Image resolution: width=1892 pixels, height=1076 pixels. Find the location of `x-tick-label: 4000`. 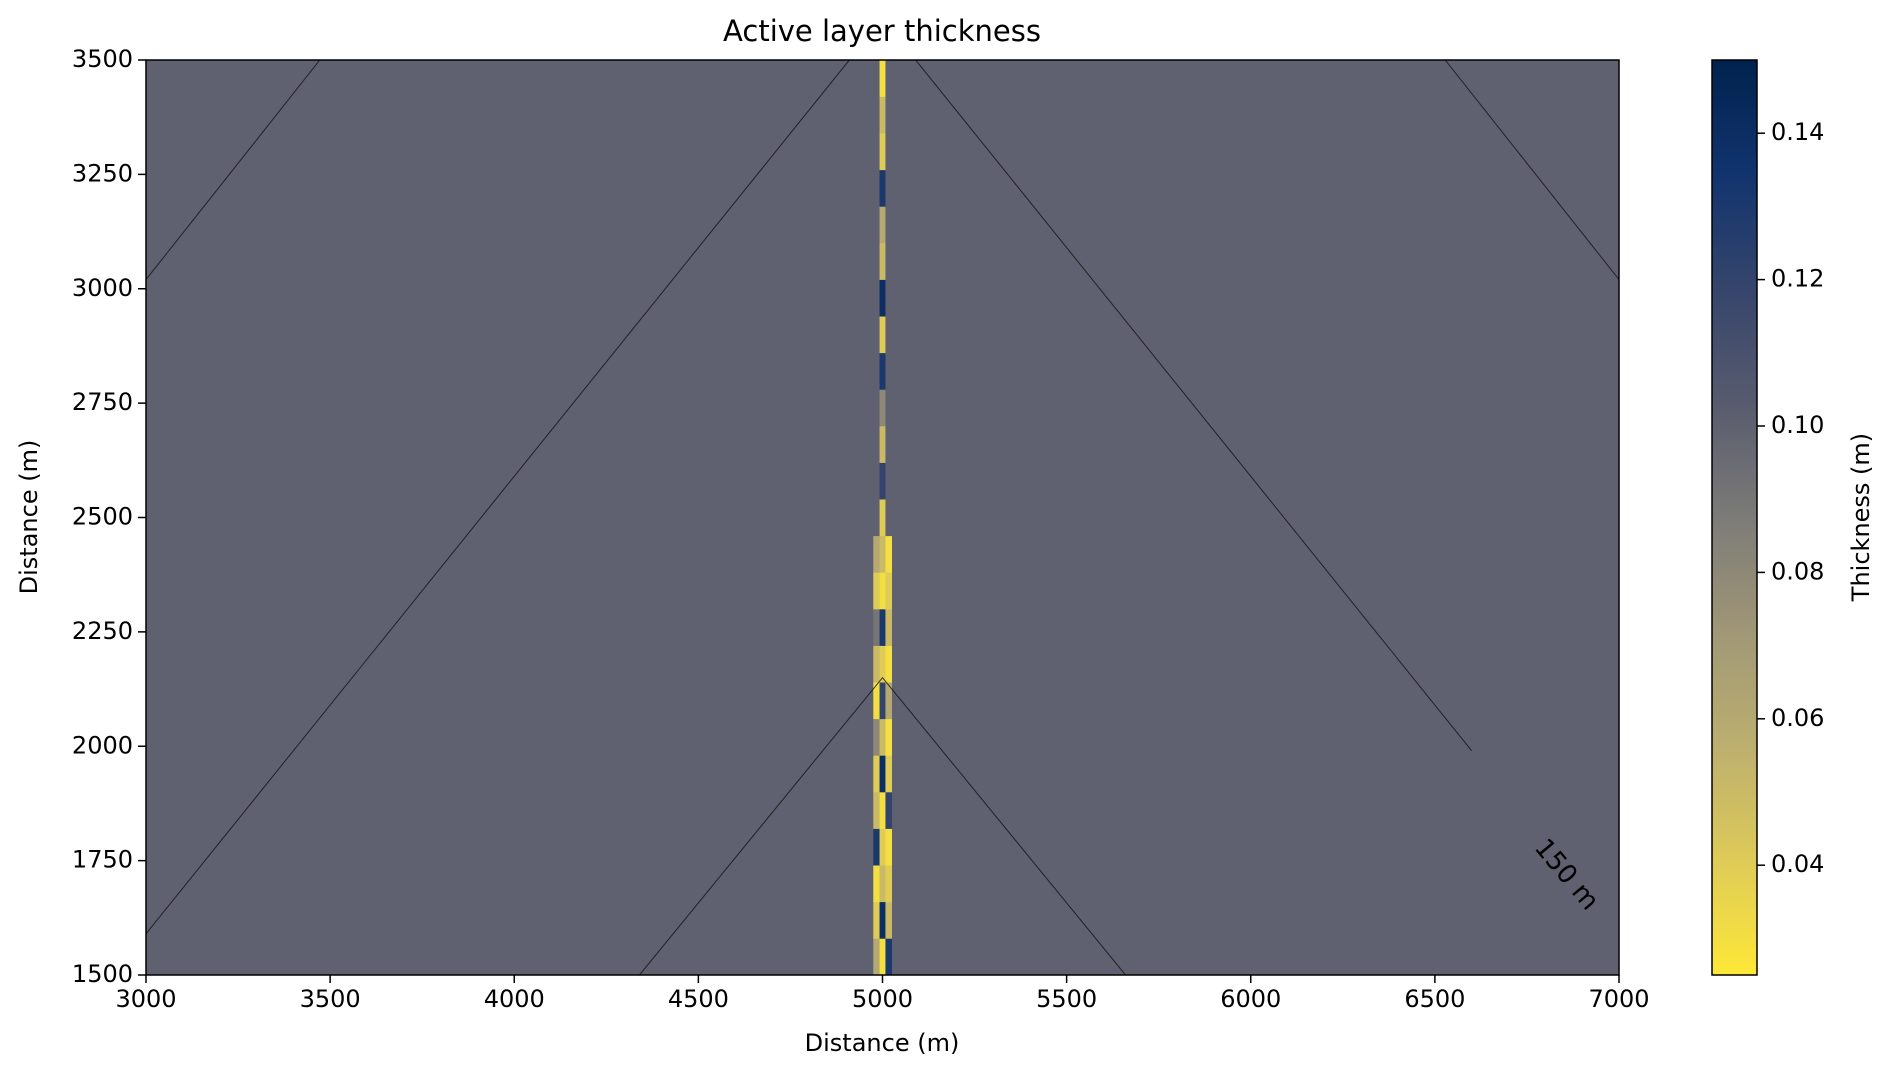

x-tick-label: 4000 is located at coordinates (514, 999).